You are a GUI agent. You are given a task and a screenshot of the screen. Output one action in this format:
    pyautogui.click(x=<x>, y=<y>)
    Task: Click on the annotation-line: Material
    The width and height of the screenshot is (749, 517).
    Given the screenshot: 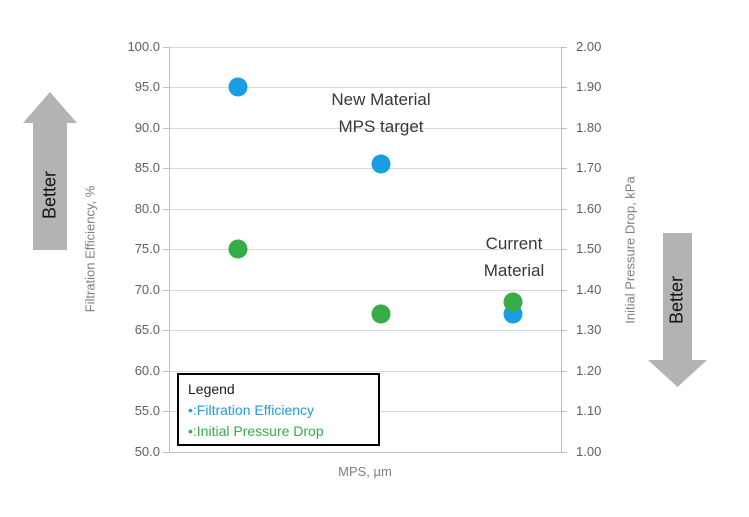 What is the action you would take?
    pyautogui.click(x=514, y=270)
    